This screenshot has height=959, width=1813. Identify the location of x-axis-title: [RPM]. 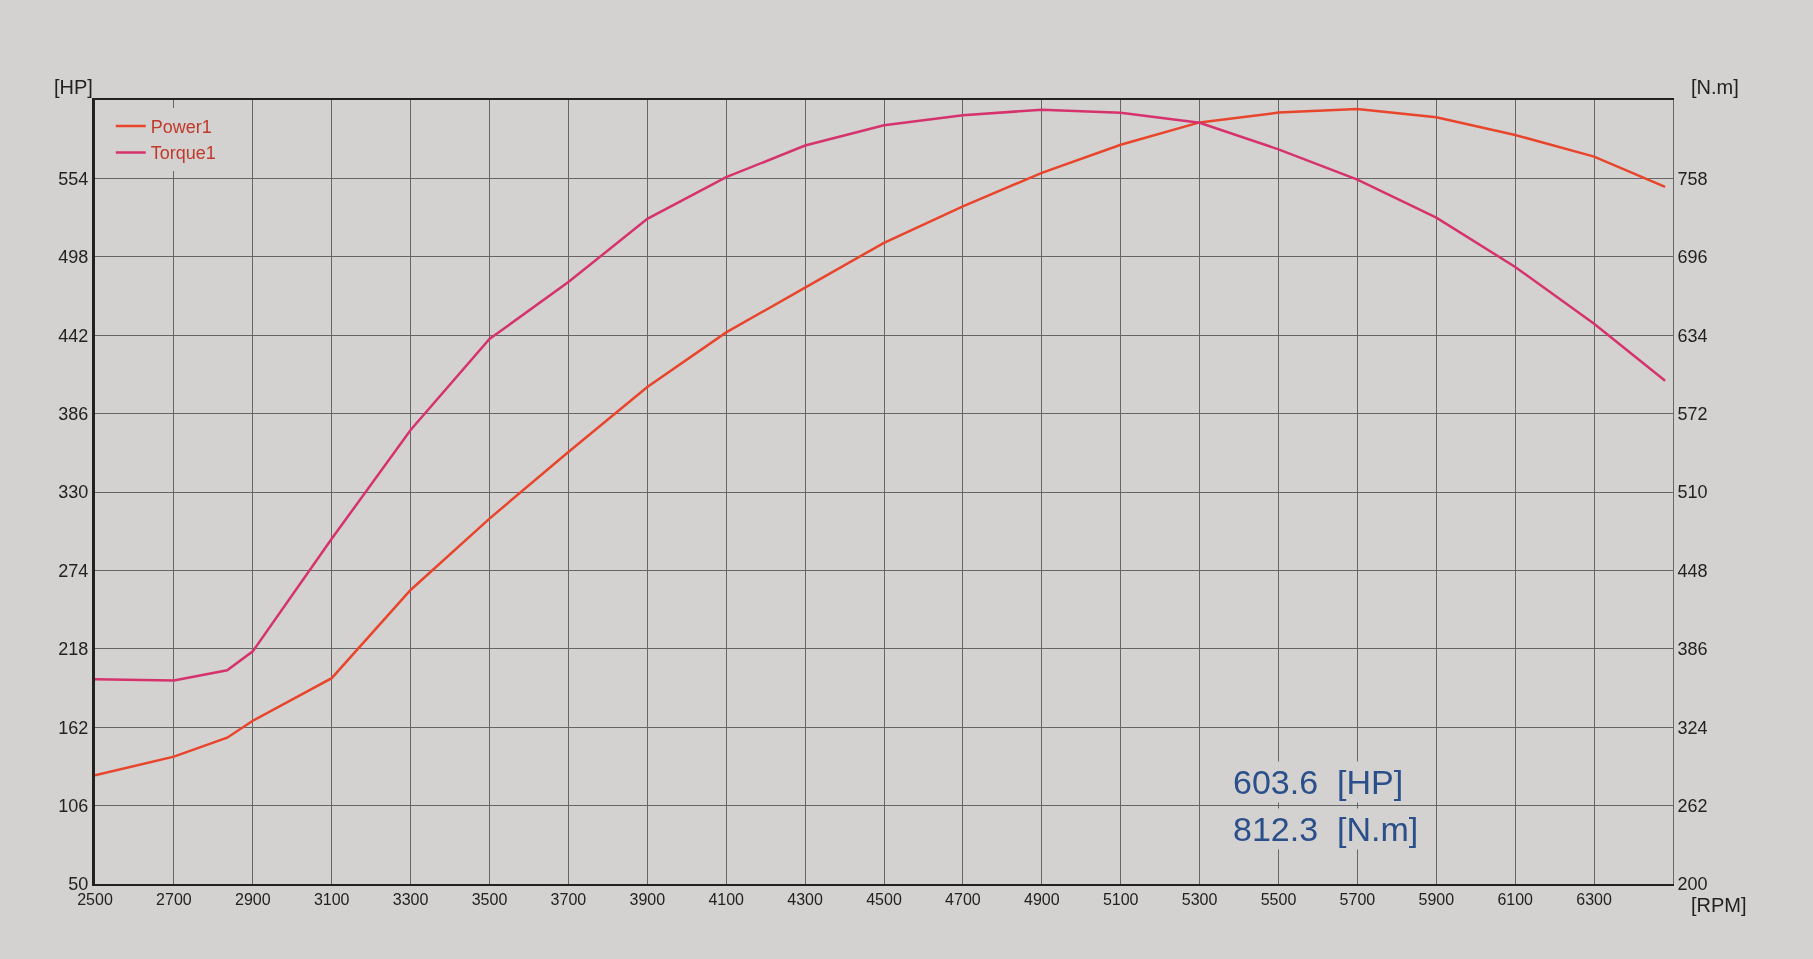
(1719, 905).